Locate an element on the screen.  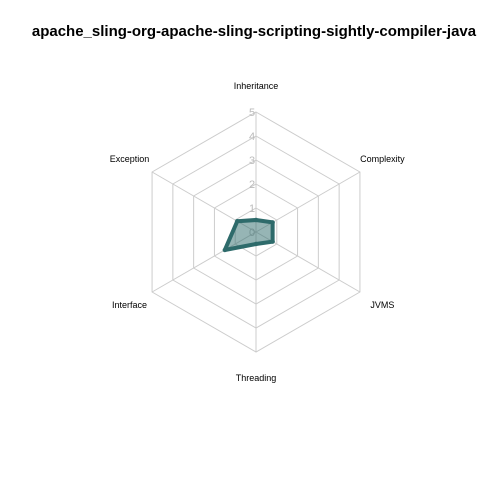
axis-label-jvms: JVMS is located at coordinates (382, 305).